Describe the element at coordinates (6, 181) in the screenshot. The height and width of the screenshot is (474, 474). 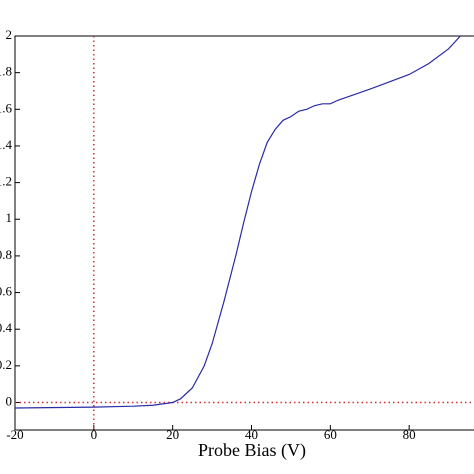
I see `y-tick-label: 1.2` at that location.